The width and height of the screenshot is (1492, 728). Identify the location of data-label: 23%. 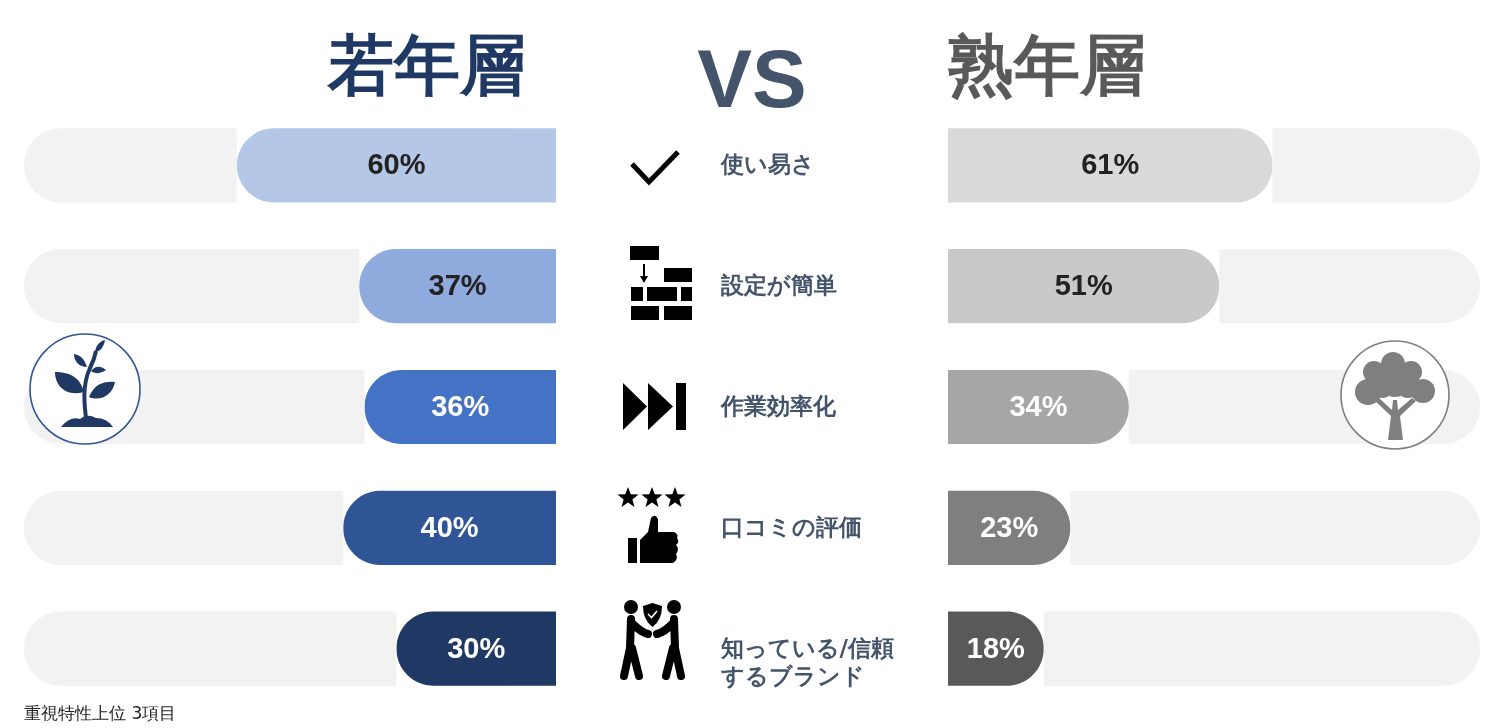
(1009, 526).